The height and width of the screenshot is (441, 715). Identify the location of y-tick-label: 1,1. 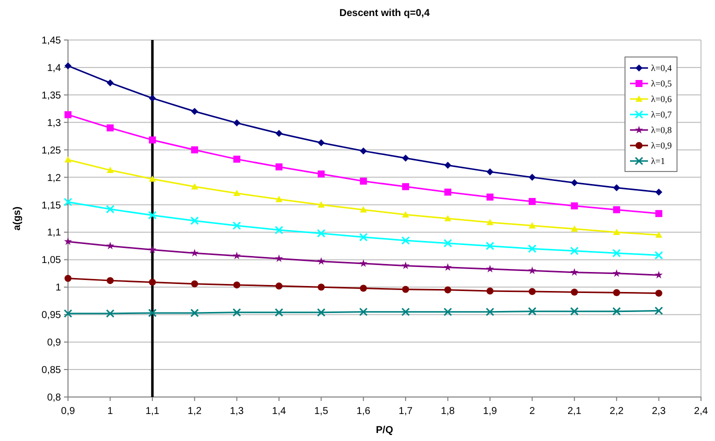
(54, 233).